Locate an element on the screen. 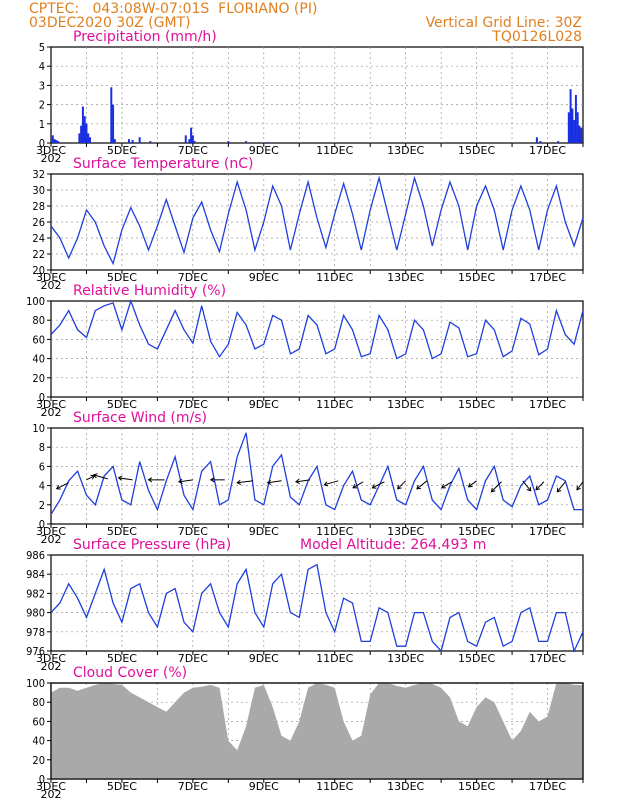  y-tick-label: 4 is located at coordinates (42, 486).